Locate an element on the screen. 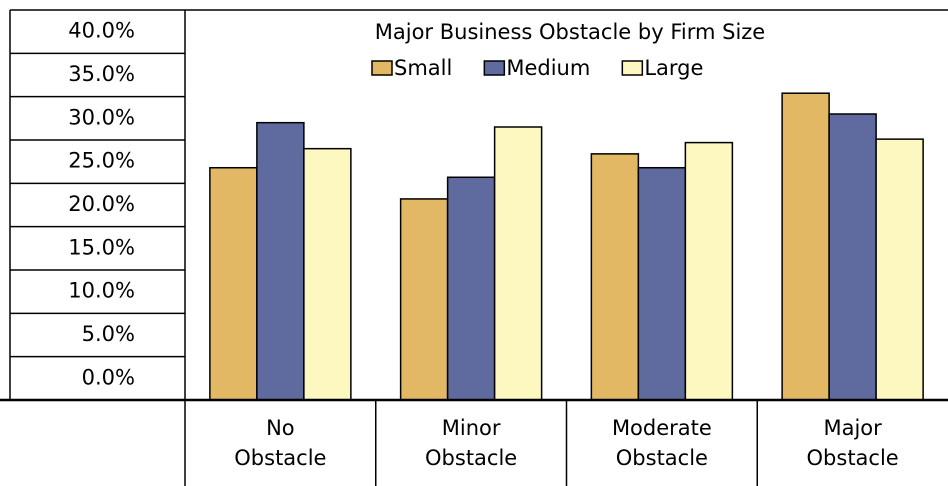  y-tick-label: 15.0% is located at coordinates (101, 247).